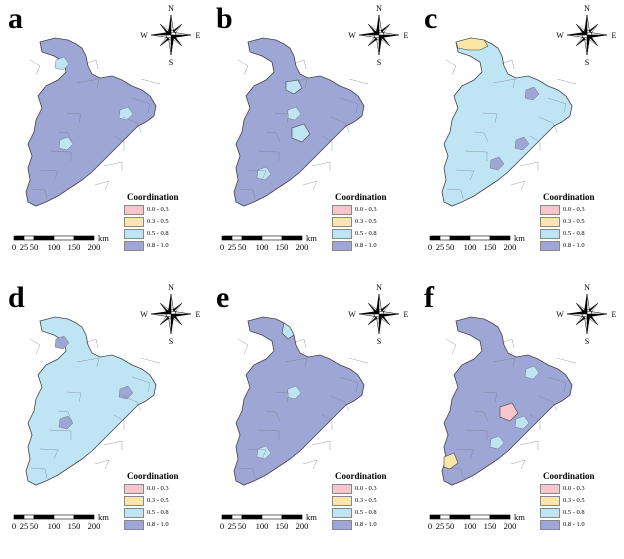  I want to click on compass-rose-icon: N S E W, so click(586, 314).